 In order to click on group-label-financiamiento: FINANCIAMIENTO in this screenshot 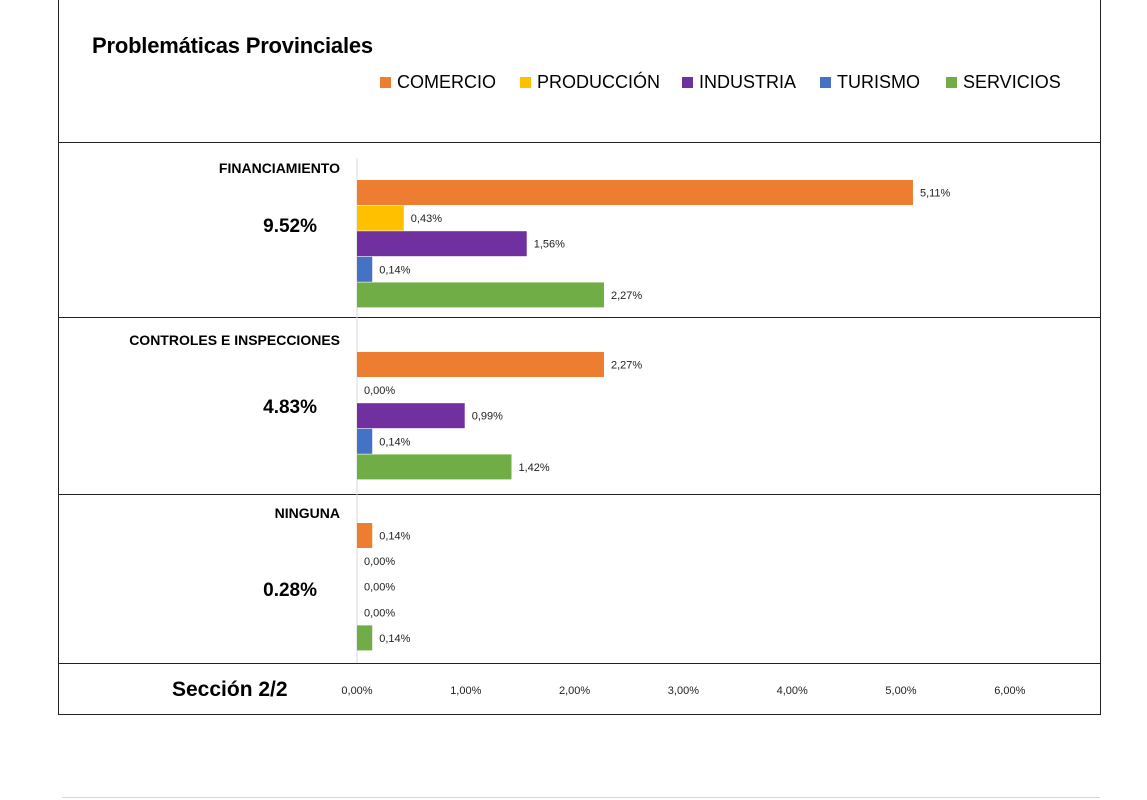, I will do `click(279, 168)`.